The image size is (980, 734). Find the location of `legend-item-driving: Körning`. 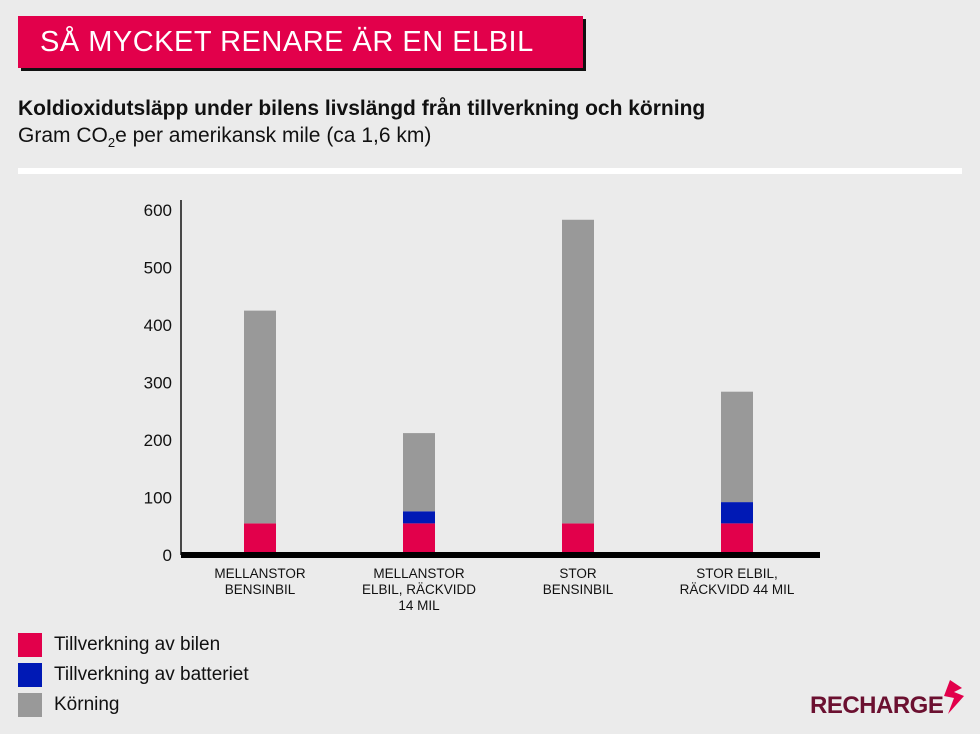

legend-item-driving: Körning is located at coordinates (133, 705).